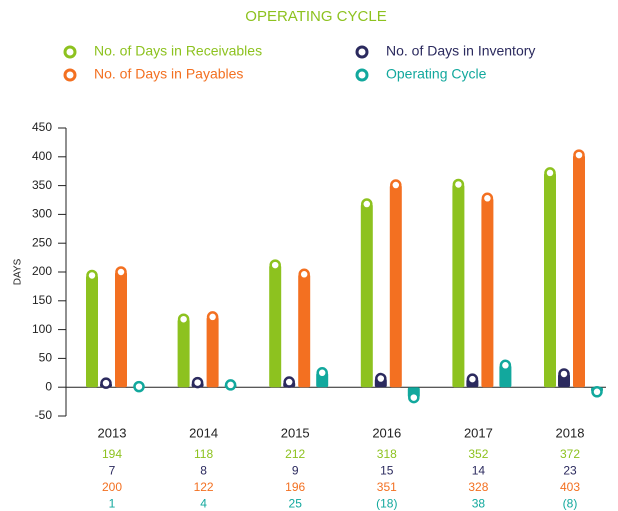 The width and height of the screenshot is (618, 511). I want to click on table-value: 351, so click(387, 487).